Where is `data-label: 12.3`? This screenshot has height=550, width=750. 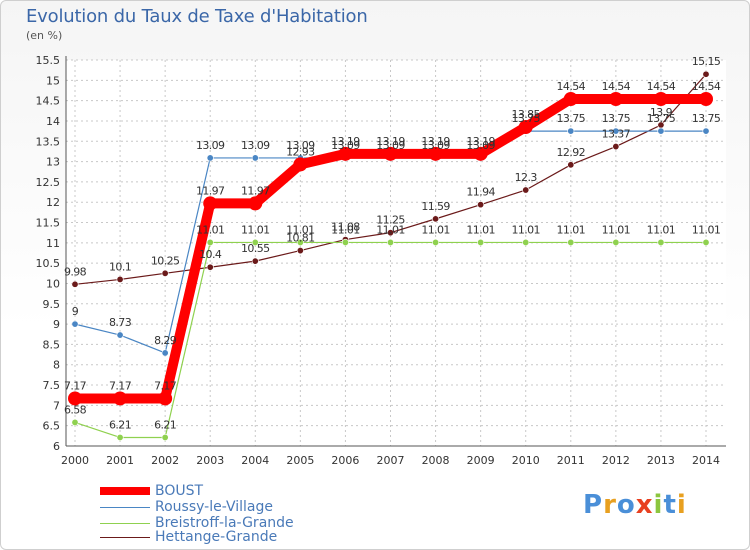
data-label: 12.3 is located at coordinates (526, 177).